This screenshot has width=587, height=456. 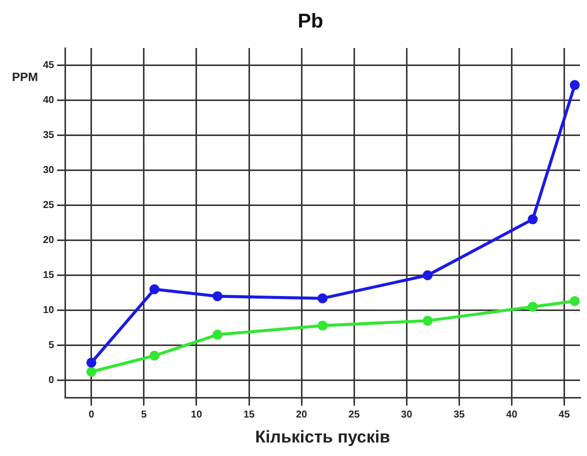 I want to click on x-tick-label: 10, so click(x=196, y=414).